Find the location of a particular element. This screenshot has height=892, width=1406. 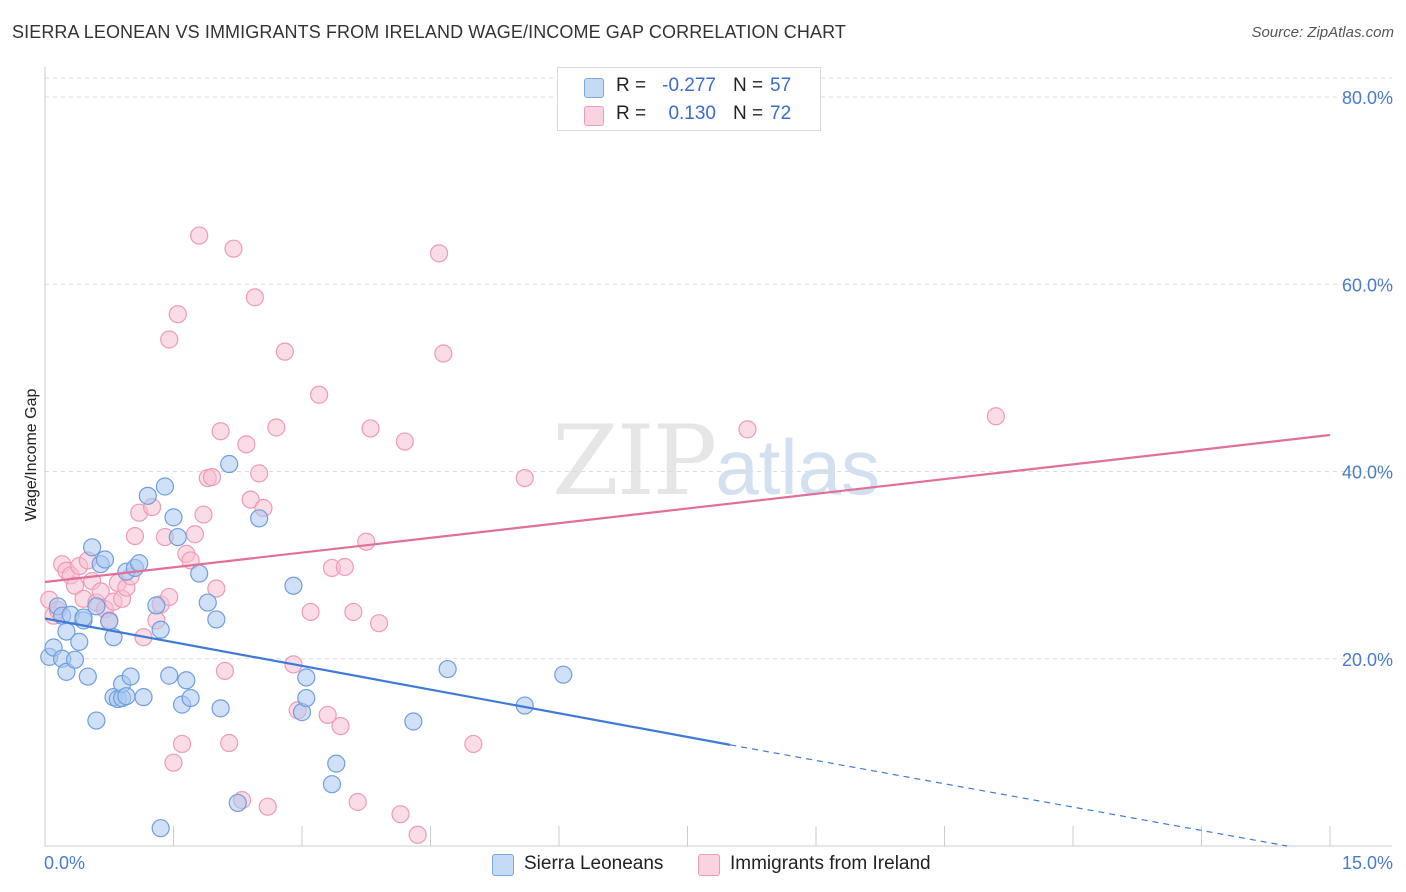

trendline-sierra-leoneans is located at coordinates (387, 681).